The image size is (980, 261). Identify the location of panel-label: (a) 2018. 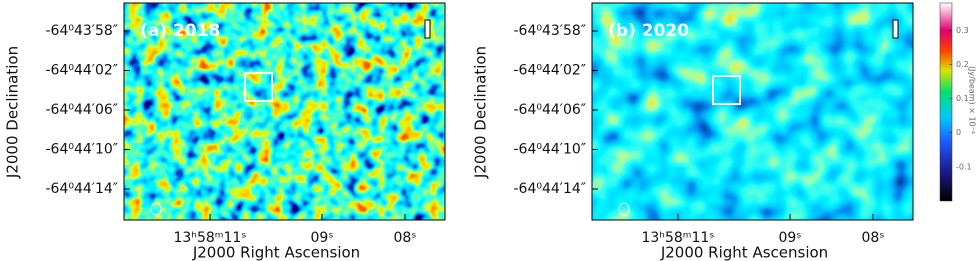
(180, 31).